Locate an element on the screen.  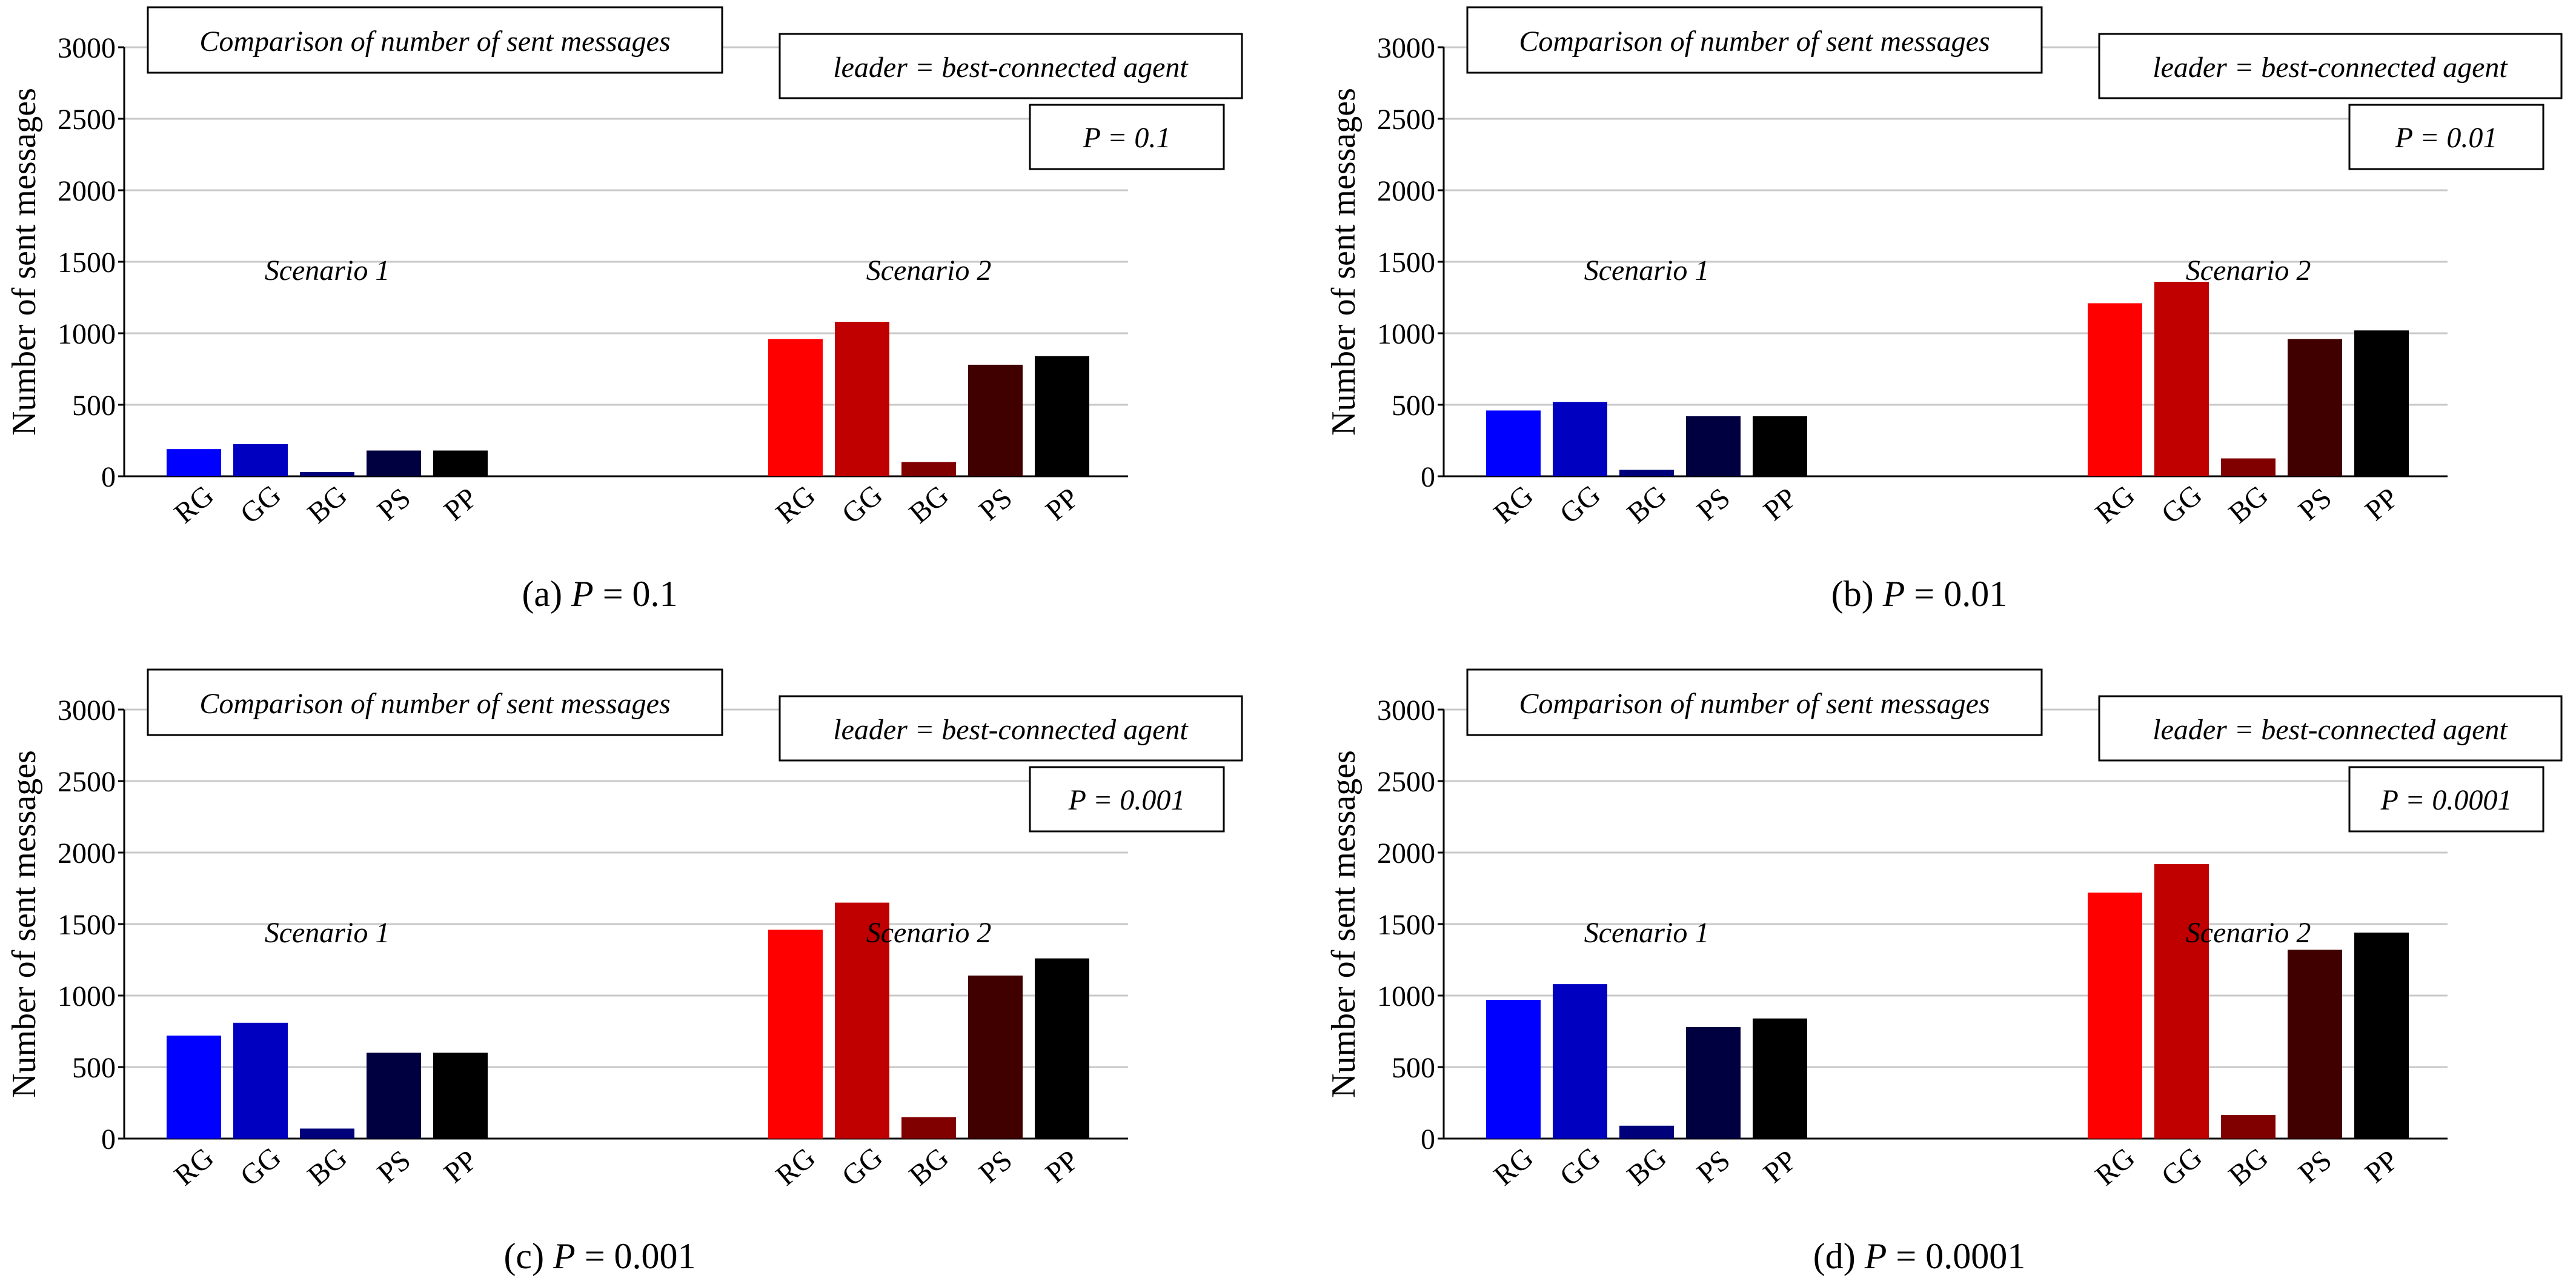
panel-caption: (b) P = 0.01 is located at coordinates (1919, 594).